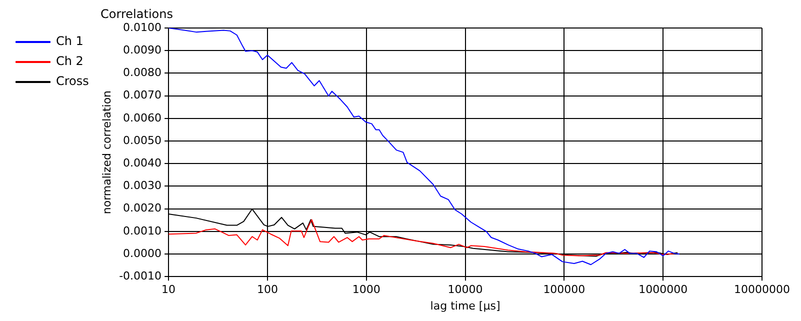 This screenshot has height=321, width=801. Describe the element at coordinates (762, 289) in the screenshot. I see `x-tick-label: 10000000` at that location.